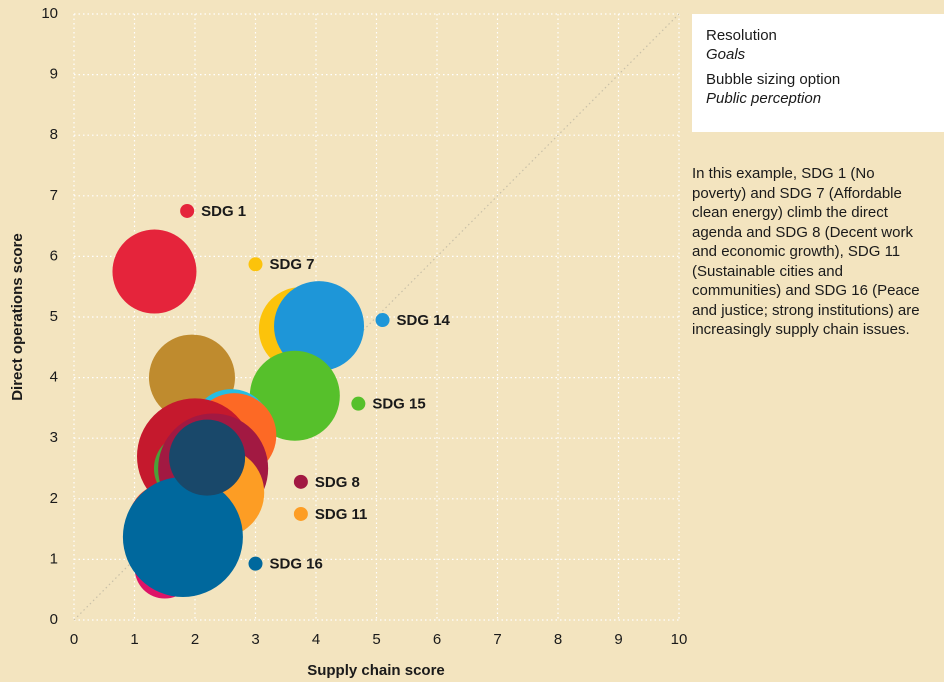  Describe the element at coordinates (255, 639) in the screenshot. I see `x-tick-label: 3` at that location.